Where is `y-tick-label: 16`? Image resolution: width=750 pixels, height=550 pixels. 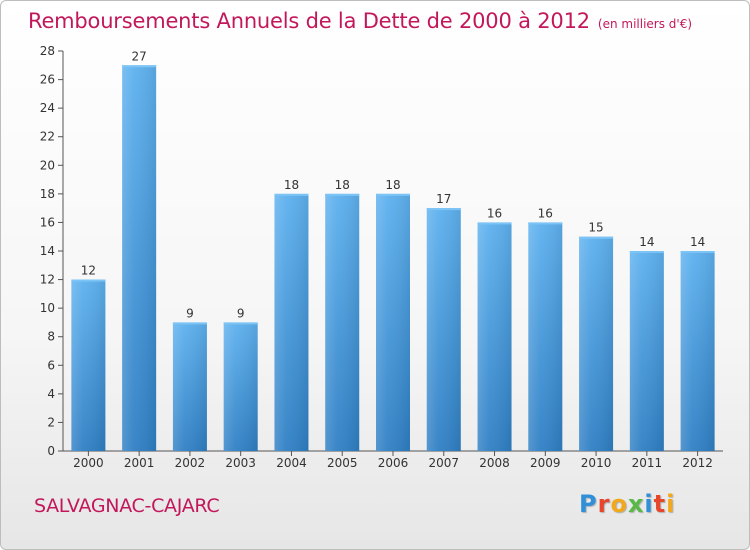 y-tick-label: 16 is located at coordinates (47, 222).